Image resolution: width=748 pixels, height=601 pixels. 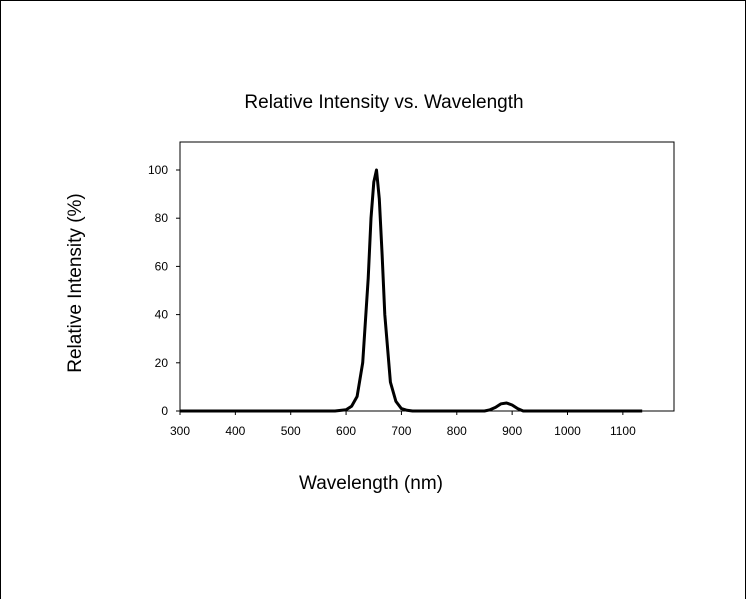 I want to click on y-tick-label: 20, so click(x=162, y=363).